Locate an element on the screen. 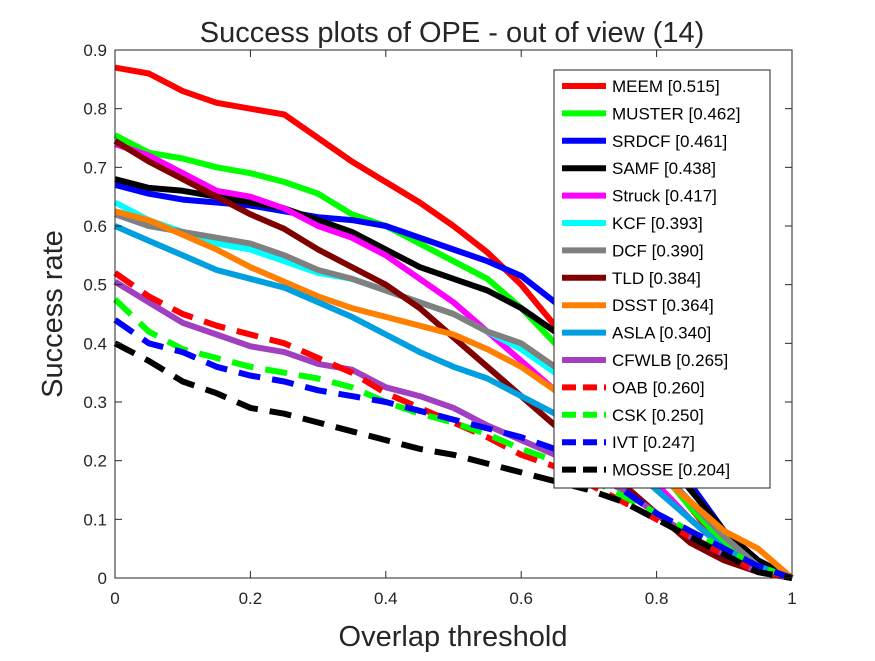 Image resolution: width=875 pixels, height=661 pixels. legend-item: OAB [0.260] is located at coordinates (633, 387).